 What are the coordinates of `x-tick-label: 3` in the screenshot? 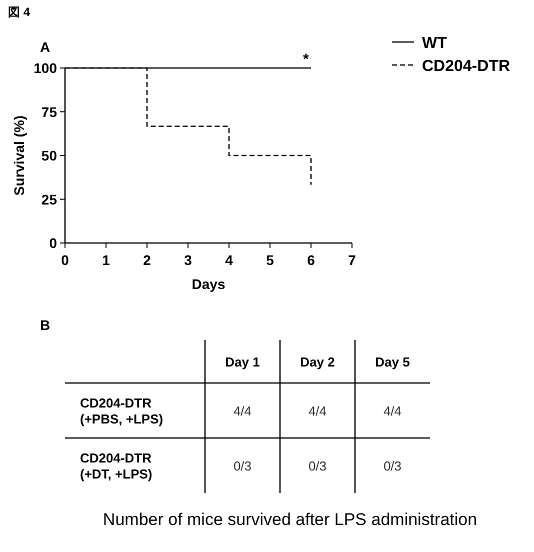 It's located at (188, 260).